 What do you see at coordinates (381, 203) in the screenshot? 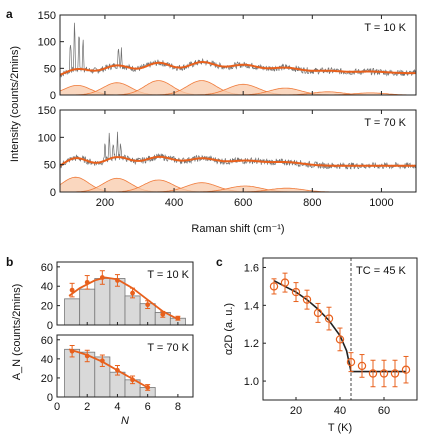
I see `x-tick-label: 1000` at bounding box center [381, 203].